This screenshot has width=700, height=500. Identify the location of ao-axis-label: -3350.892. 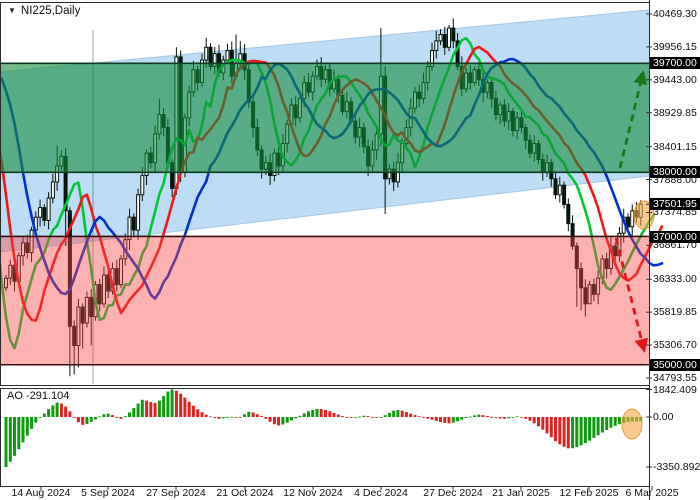
(676, 467).